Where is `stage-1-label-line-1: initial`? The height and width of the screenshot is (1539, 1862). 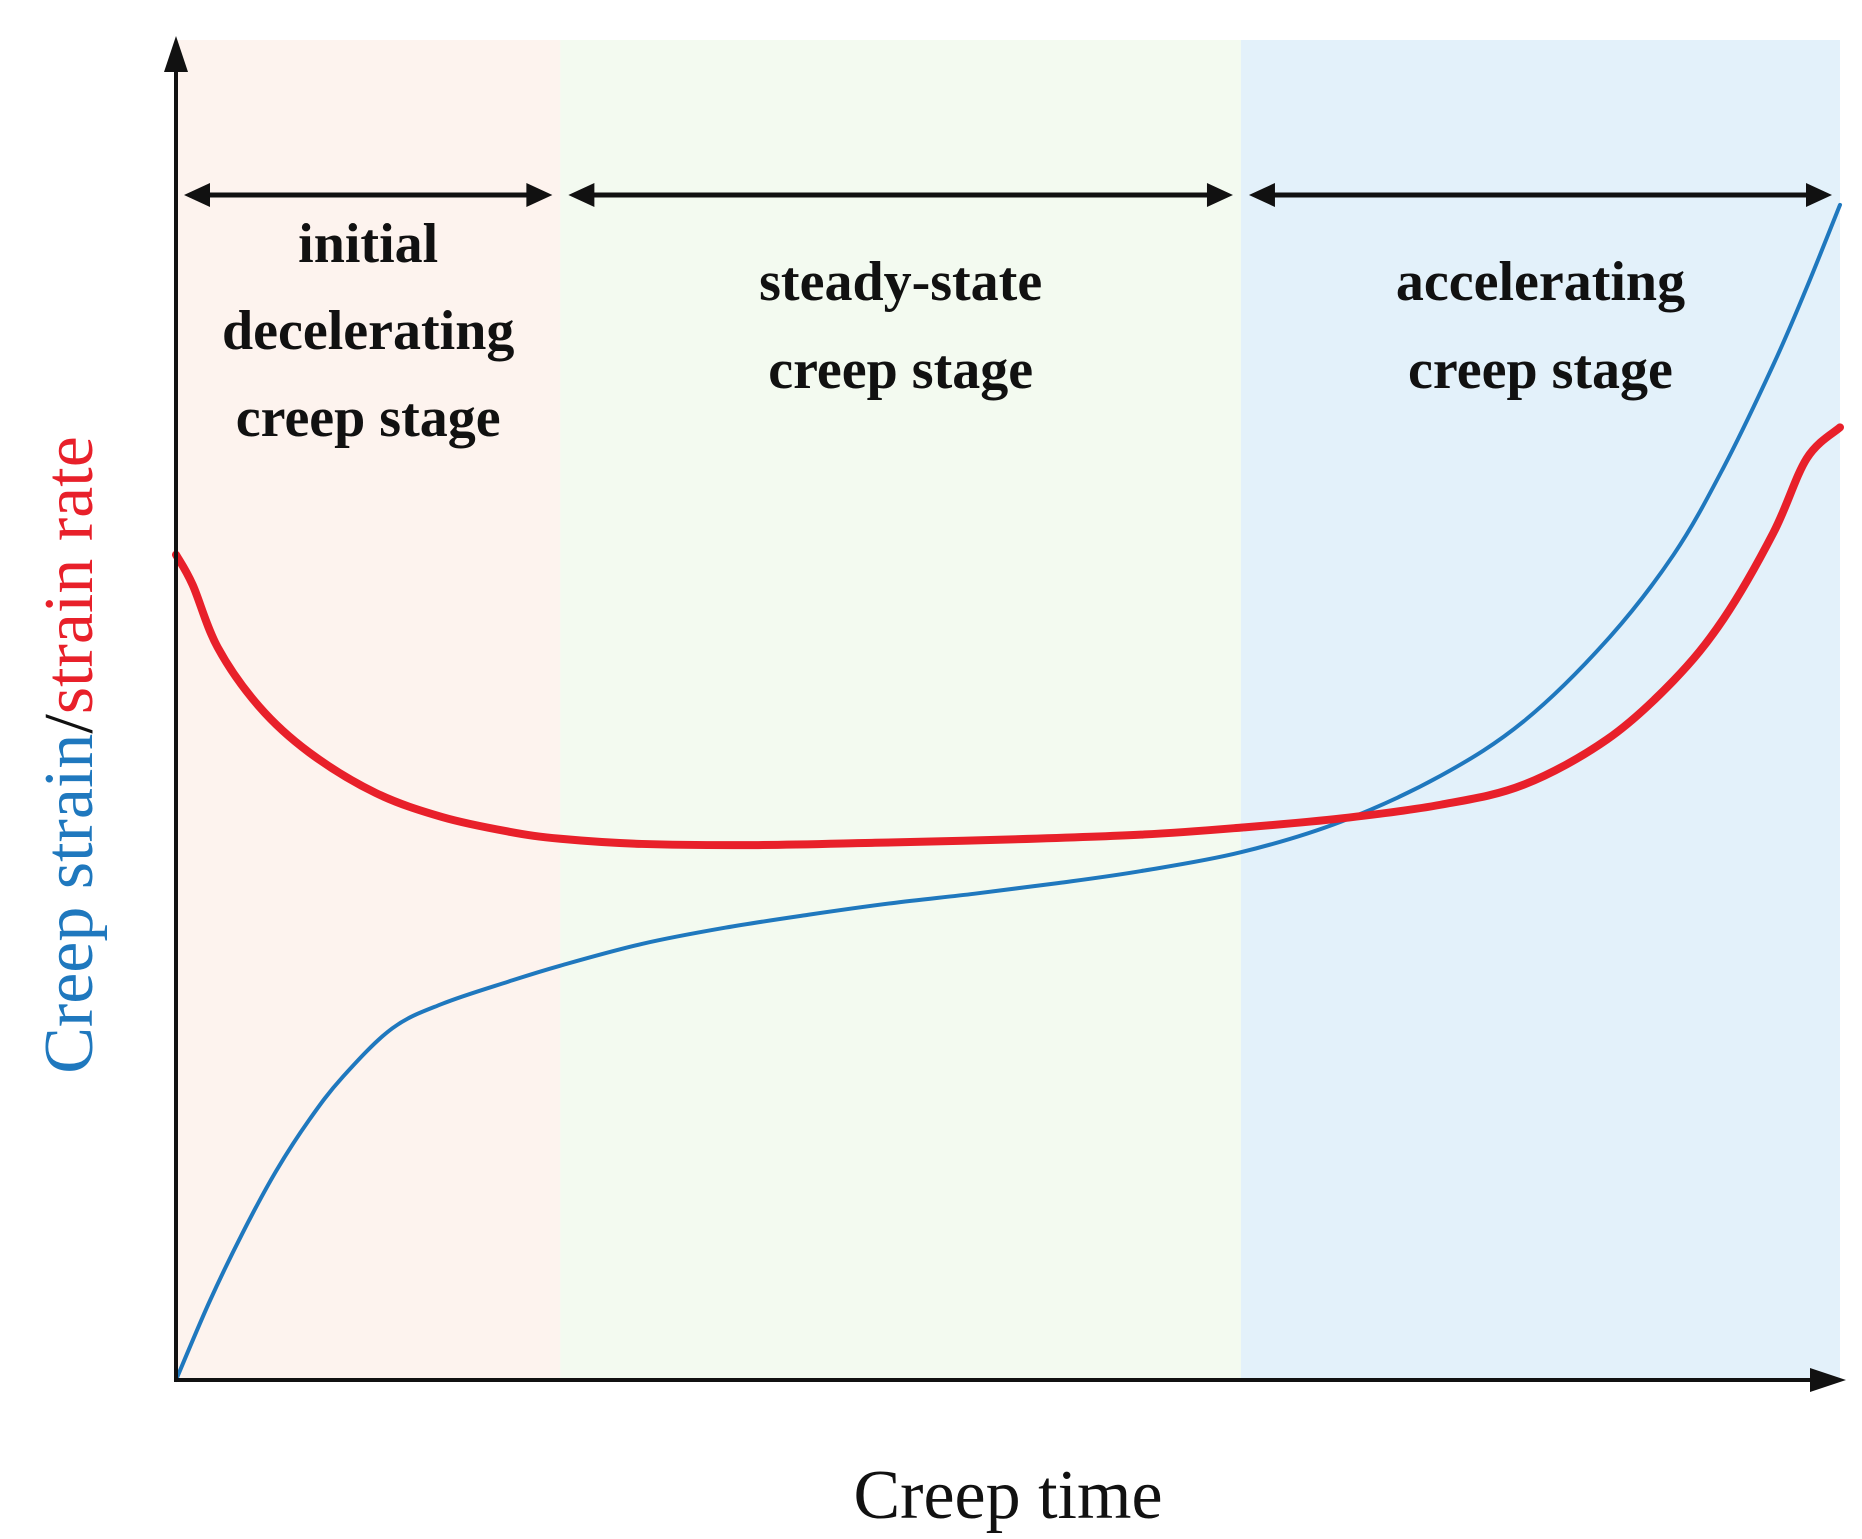 stage-1-label-line-1: initial is located at coordinates (368, 244).